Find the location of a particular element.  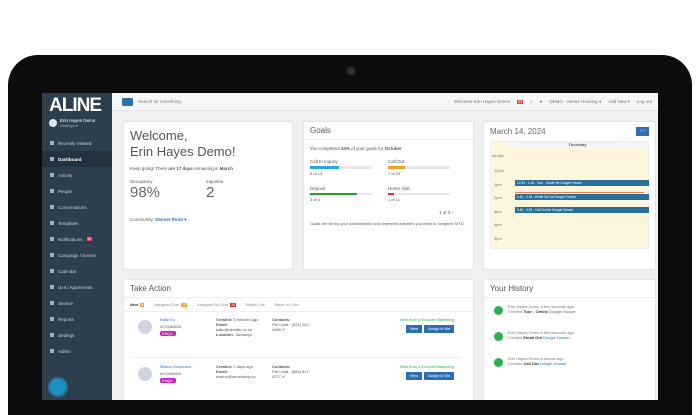

sidebar-item-dashboard: Dashboard is located at coordinates (77, 159).